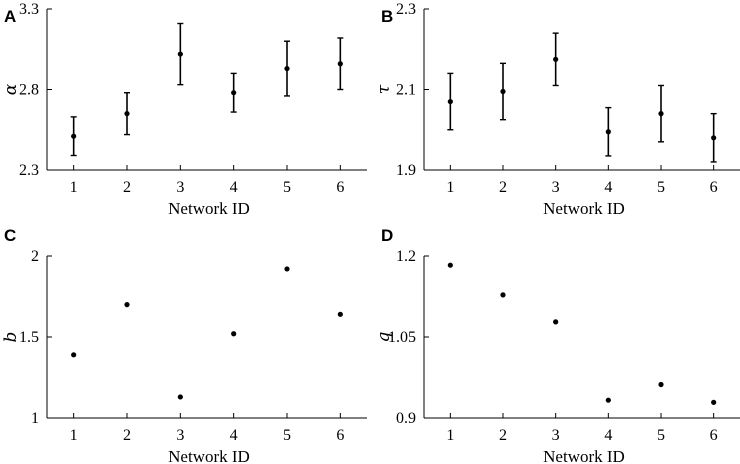 The width and height of the screenshot is (740, 464). What do you see at coordinates (287, 187) in the screenshot?
I see `x-tick-label-A-4: 5` at bounding box center [287, 187].